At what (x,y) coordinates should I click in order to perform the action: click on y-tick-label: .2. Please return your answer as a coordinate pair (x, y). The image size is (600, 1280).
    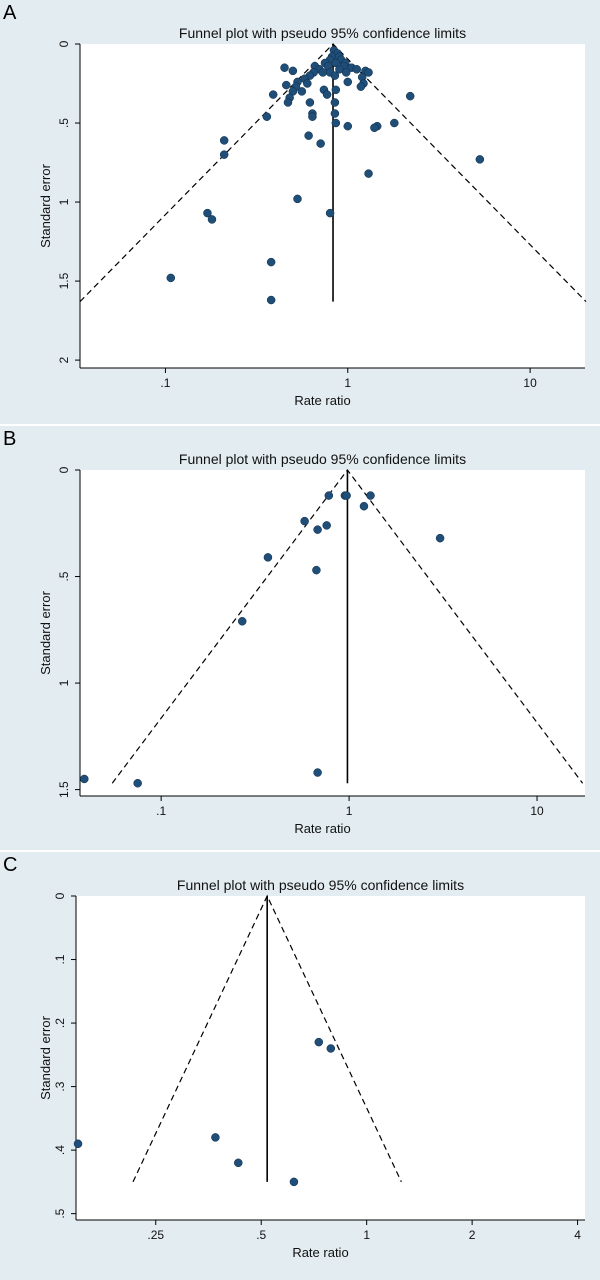
    Looking at the image, I should click on (60, 1023).